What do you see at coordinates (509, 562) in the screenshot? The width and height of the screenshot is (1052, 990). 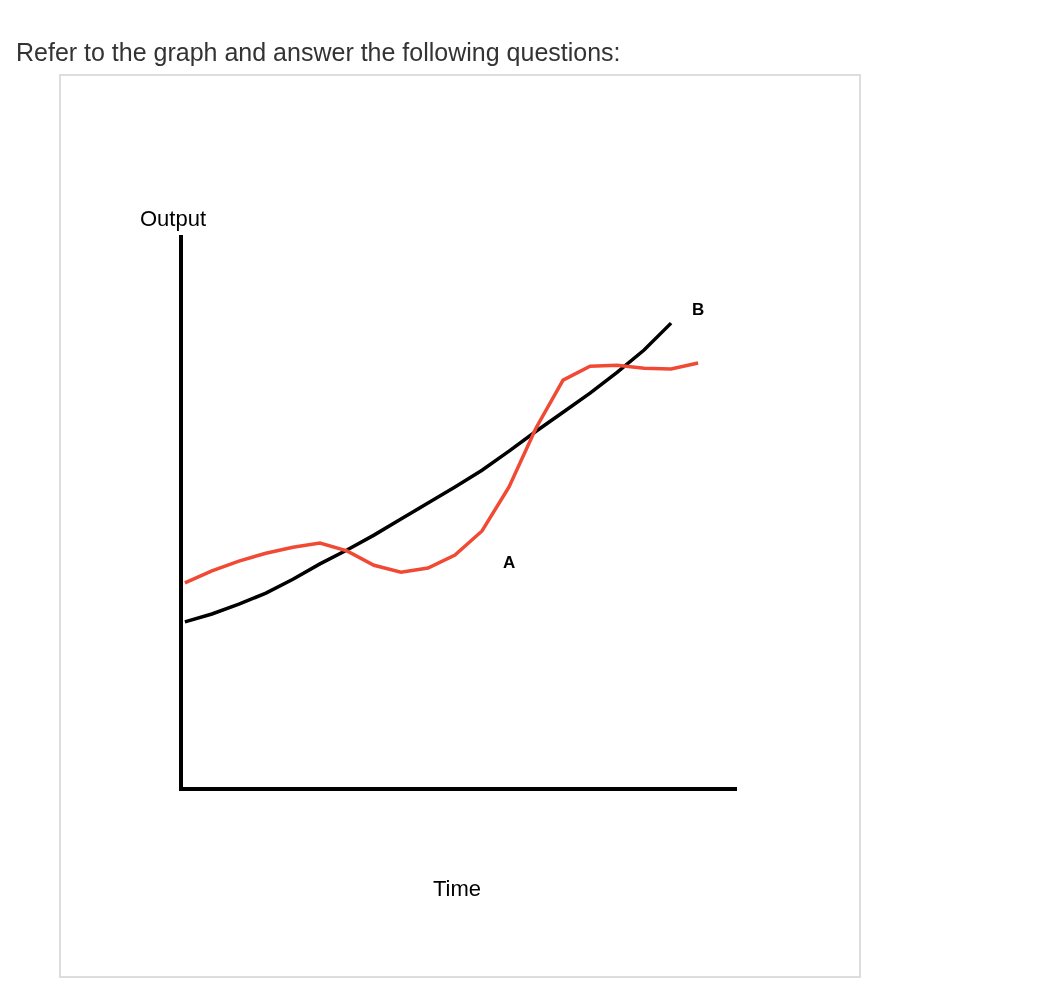 I see `annotation: A` at bounding box center [509, 562].